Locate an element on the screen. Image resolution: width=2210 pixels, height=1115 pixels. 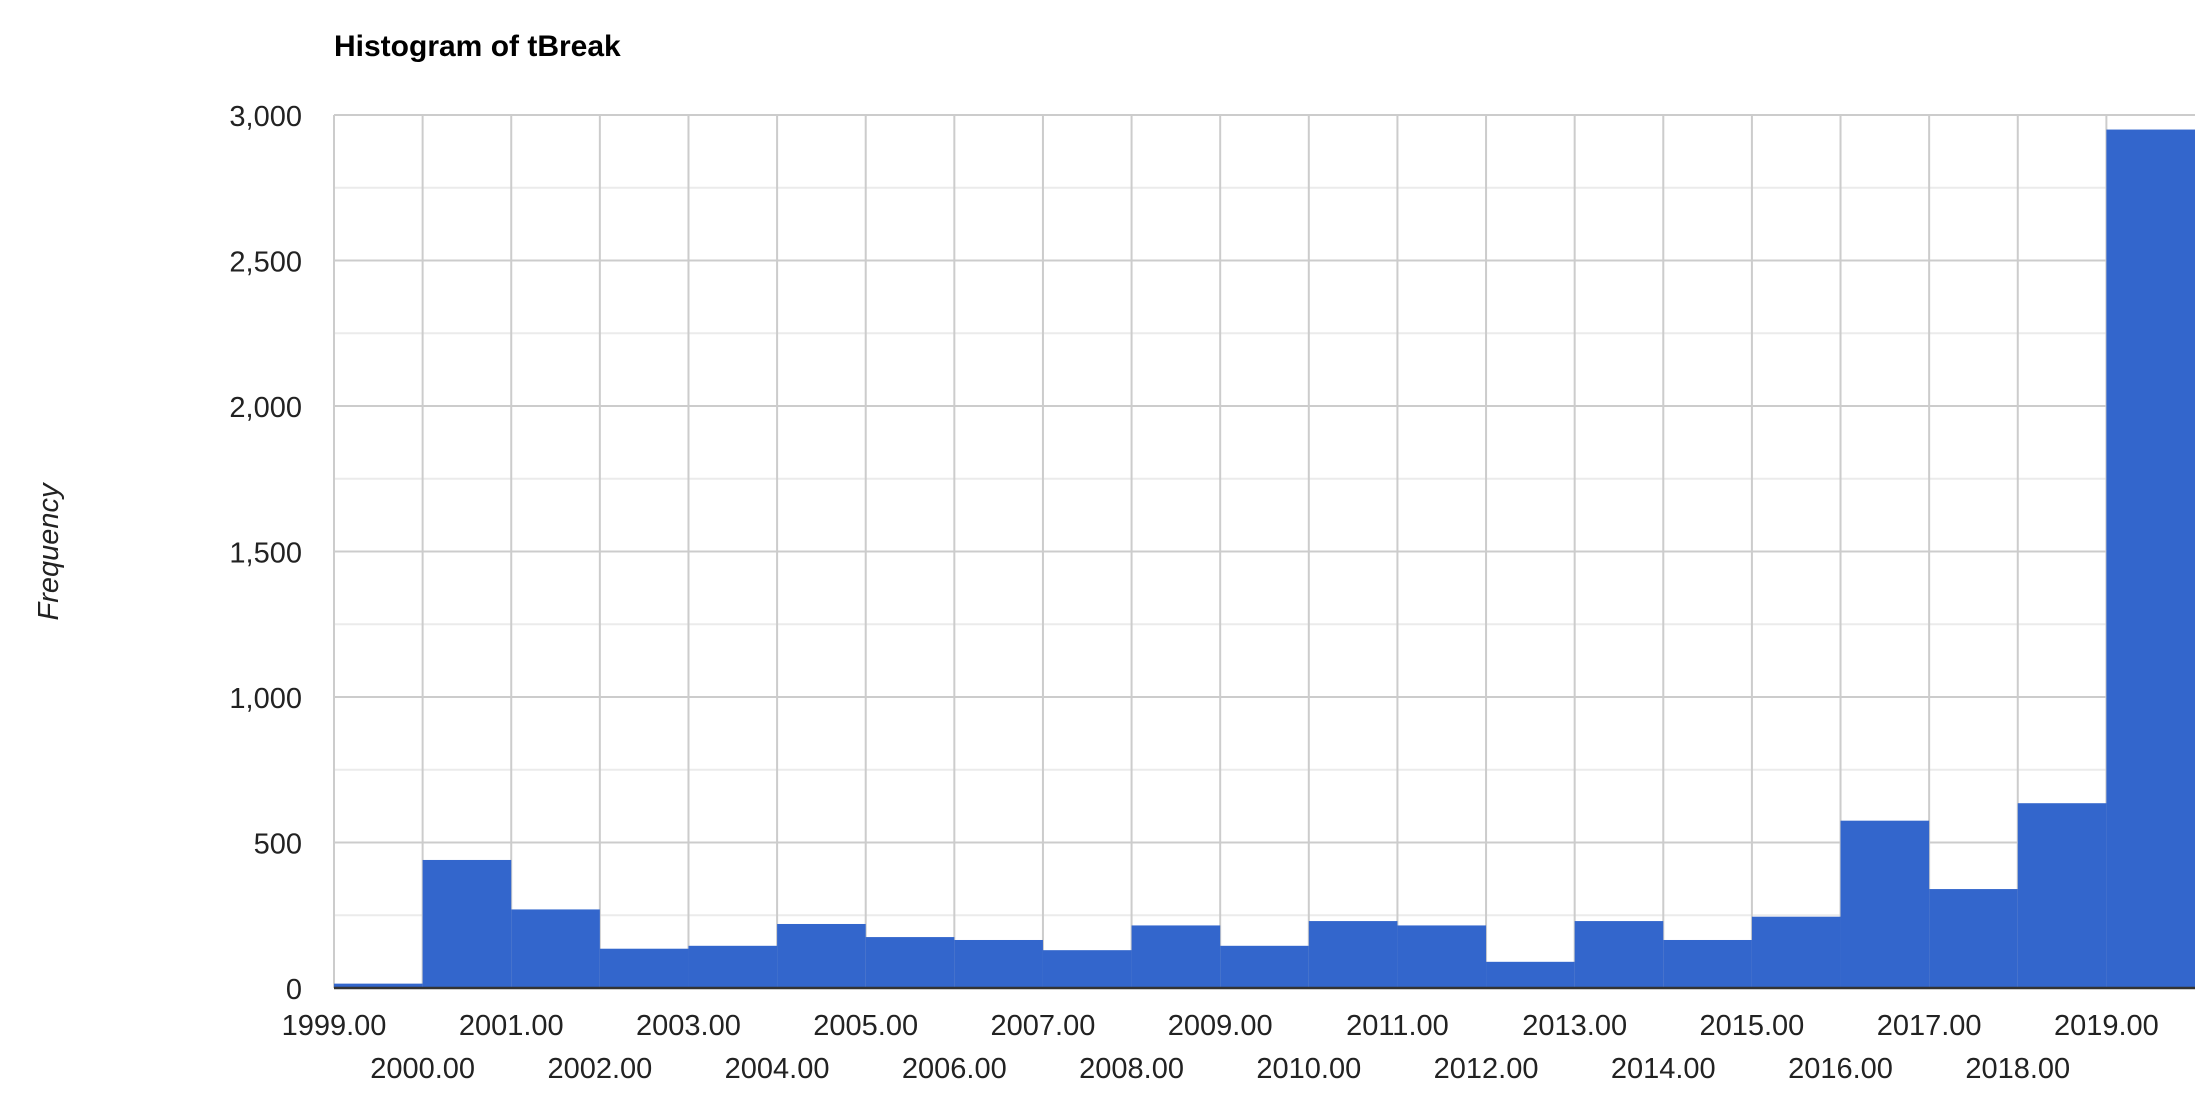
x-tick-label: 2011.00 is located at coordinates (1397, 1026).